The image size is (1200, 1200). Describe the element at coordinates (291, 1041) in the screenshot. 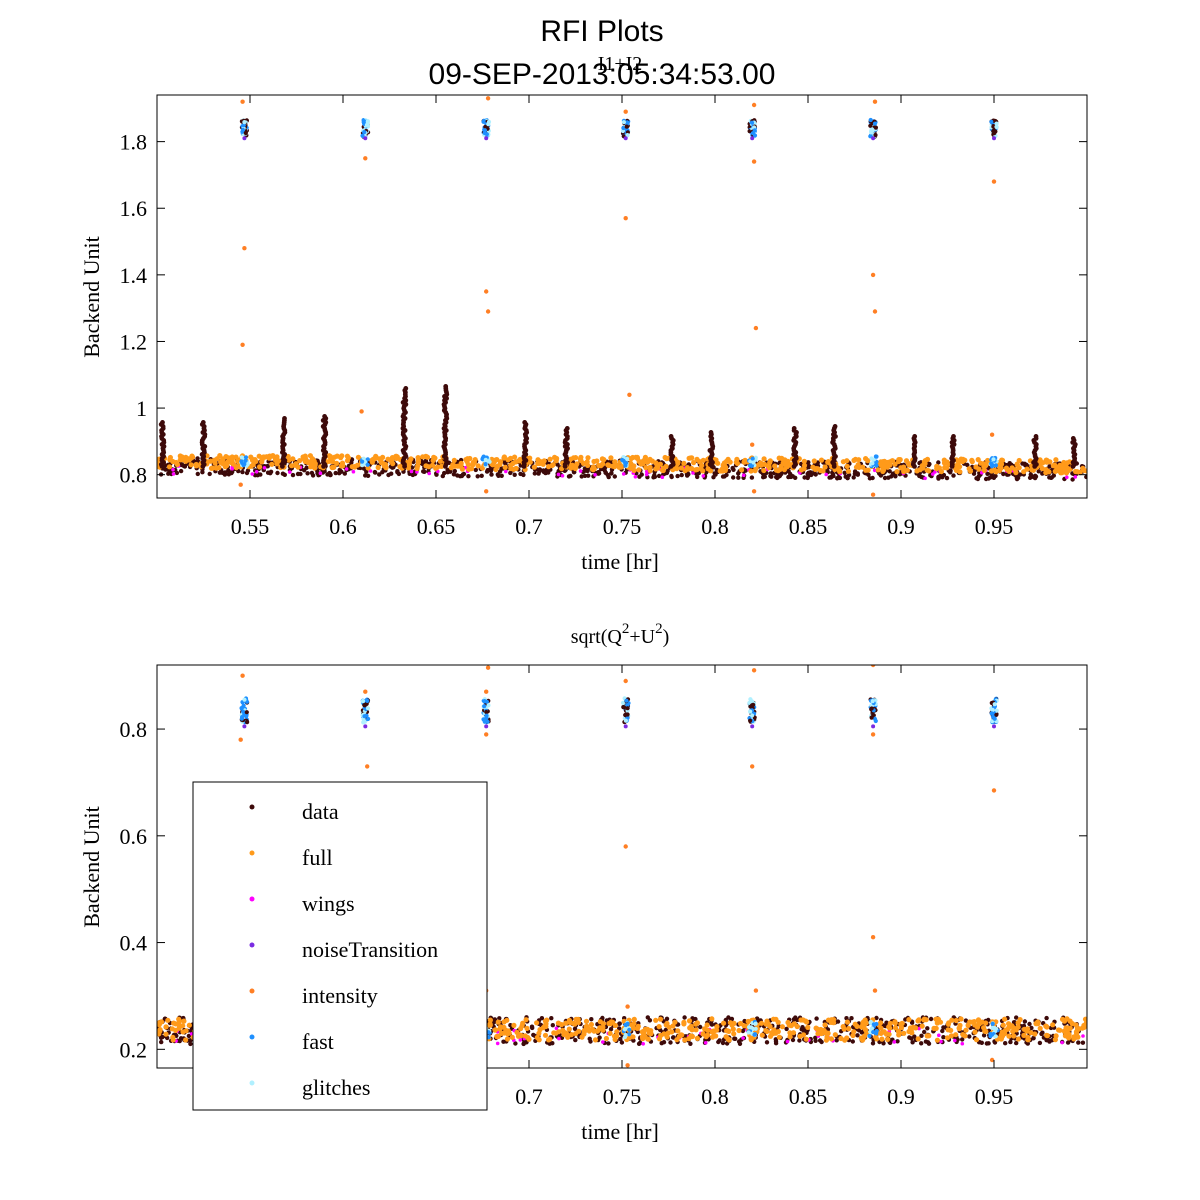

I see `legend-item-fast: fast` at that location.